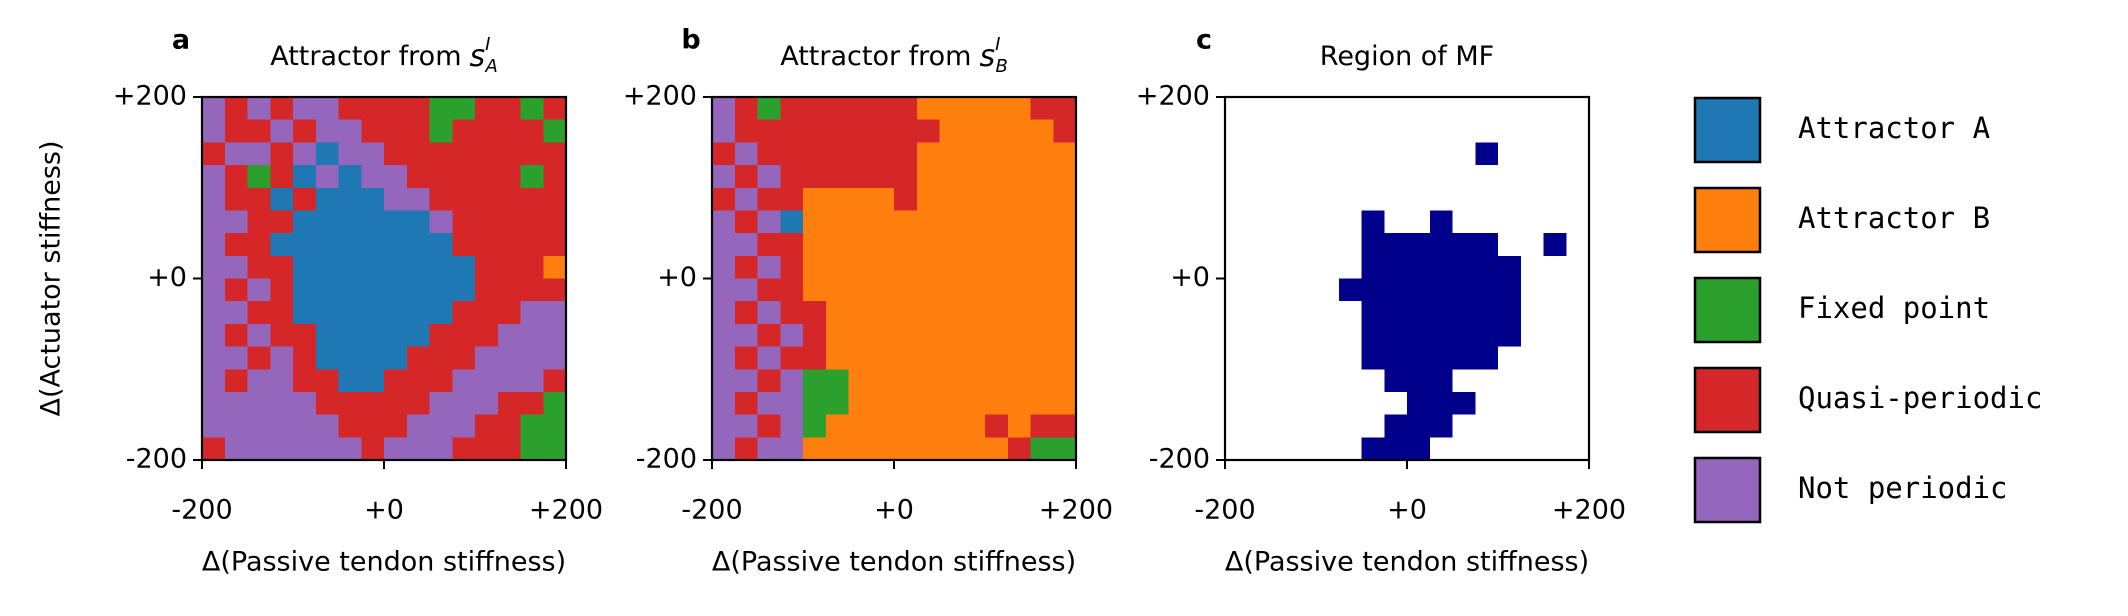  I want to click on x-axis-label: Δ(Passive tendon stiffness), so click(1407, 562).